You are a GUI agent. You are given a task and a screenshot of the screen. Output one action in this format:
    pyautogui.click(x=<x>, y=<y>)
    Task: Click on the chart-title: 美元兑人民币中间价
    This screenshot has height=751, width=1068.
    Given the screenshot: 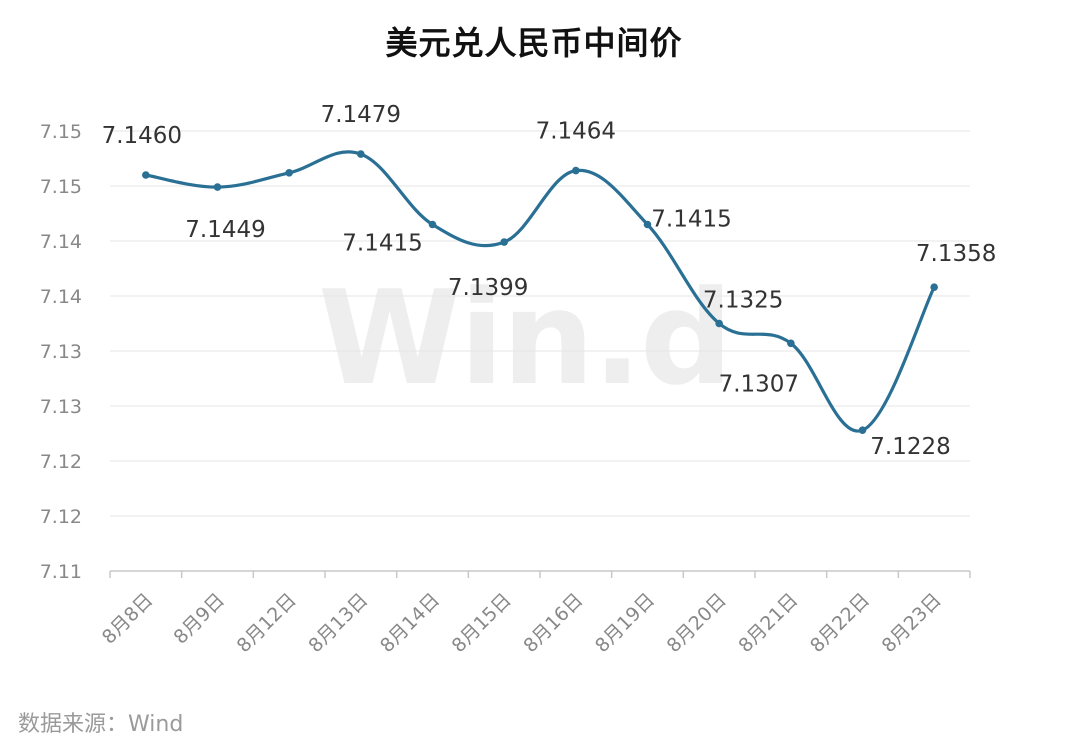 What is the action you would take?
    pyautogui.click(x=534, y=43)
    